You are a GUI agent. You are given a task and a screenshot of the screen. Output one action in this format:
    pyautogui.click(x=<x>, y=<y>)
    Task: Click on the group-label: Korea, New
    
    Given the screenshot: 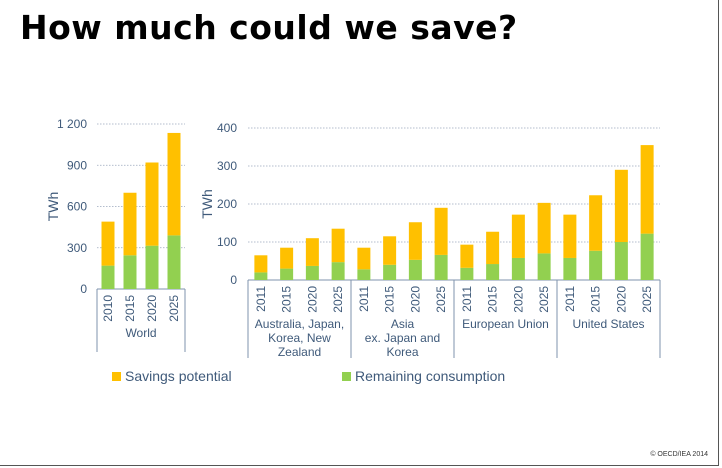 What is the action you would take?
    pyautogui.click(x=299, y=338)
    